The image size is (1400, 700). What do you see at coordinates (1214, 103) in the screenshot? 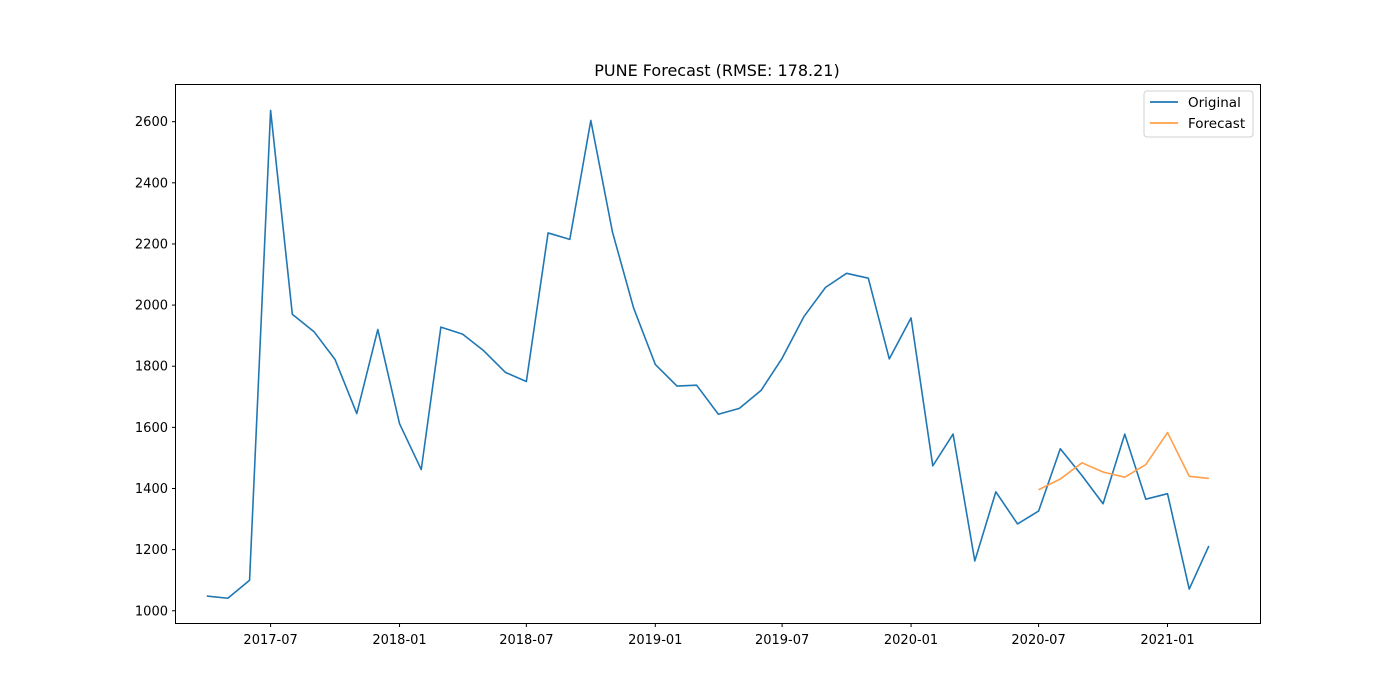
I see `legend-label: Original` at bounding box center [1214, 103].